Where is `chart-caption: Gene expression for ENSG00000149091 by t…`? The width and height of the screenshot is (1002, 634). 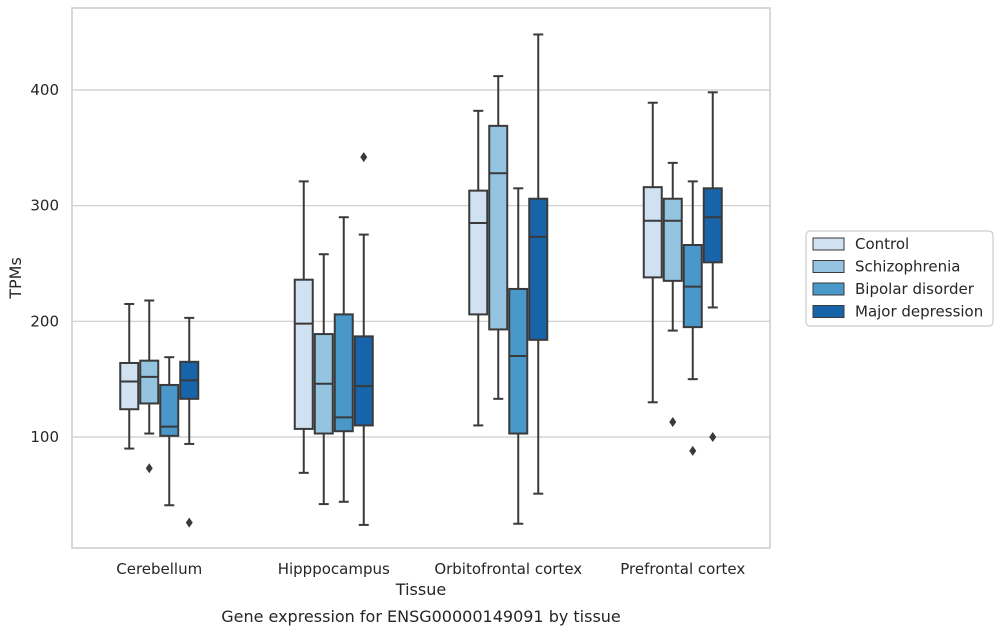 chart-caption: Gene expression for ENSG00000149091 by t… is located at coordinates (421, 616).